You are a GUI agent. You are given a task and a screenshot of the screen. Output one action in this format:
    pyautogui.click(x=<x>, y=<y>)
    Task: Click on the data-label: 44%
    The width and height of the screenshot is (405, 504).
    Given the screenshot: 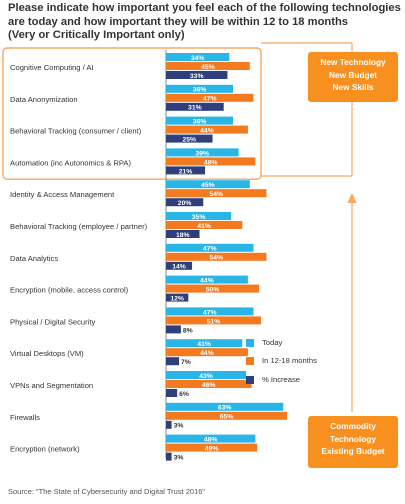 What is the action you would take?
    pyautogui.click(x=207, y=131)
    